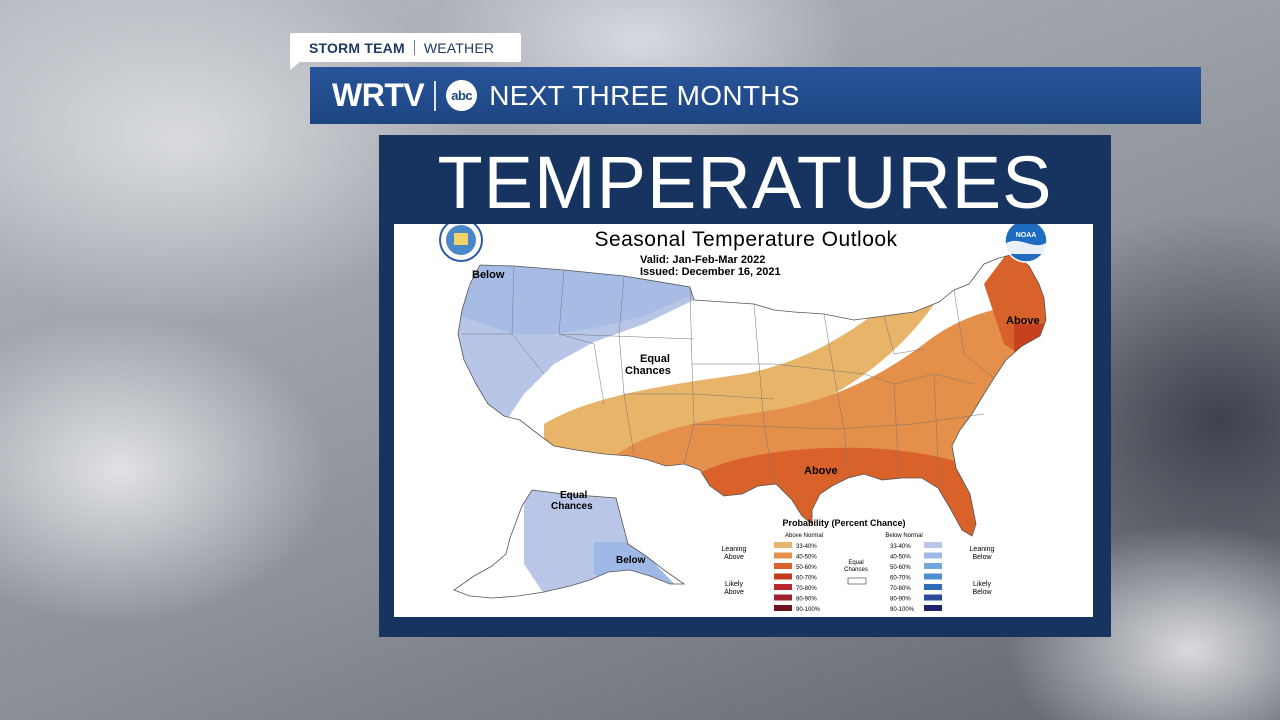  What do you see at coordinates (378, 95) in the screenshot?
I see `station-logo: WRTV` at bounding box center [378, 95].